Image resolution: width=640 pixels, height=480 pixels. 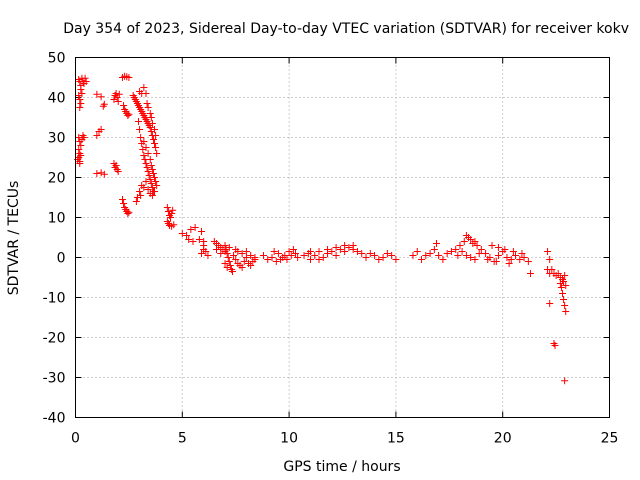 What do you see at coordinates (182, 439) in the screenshot?
I see `x-tick-label: 5` at bounding box center [182, 439].